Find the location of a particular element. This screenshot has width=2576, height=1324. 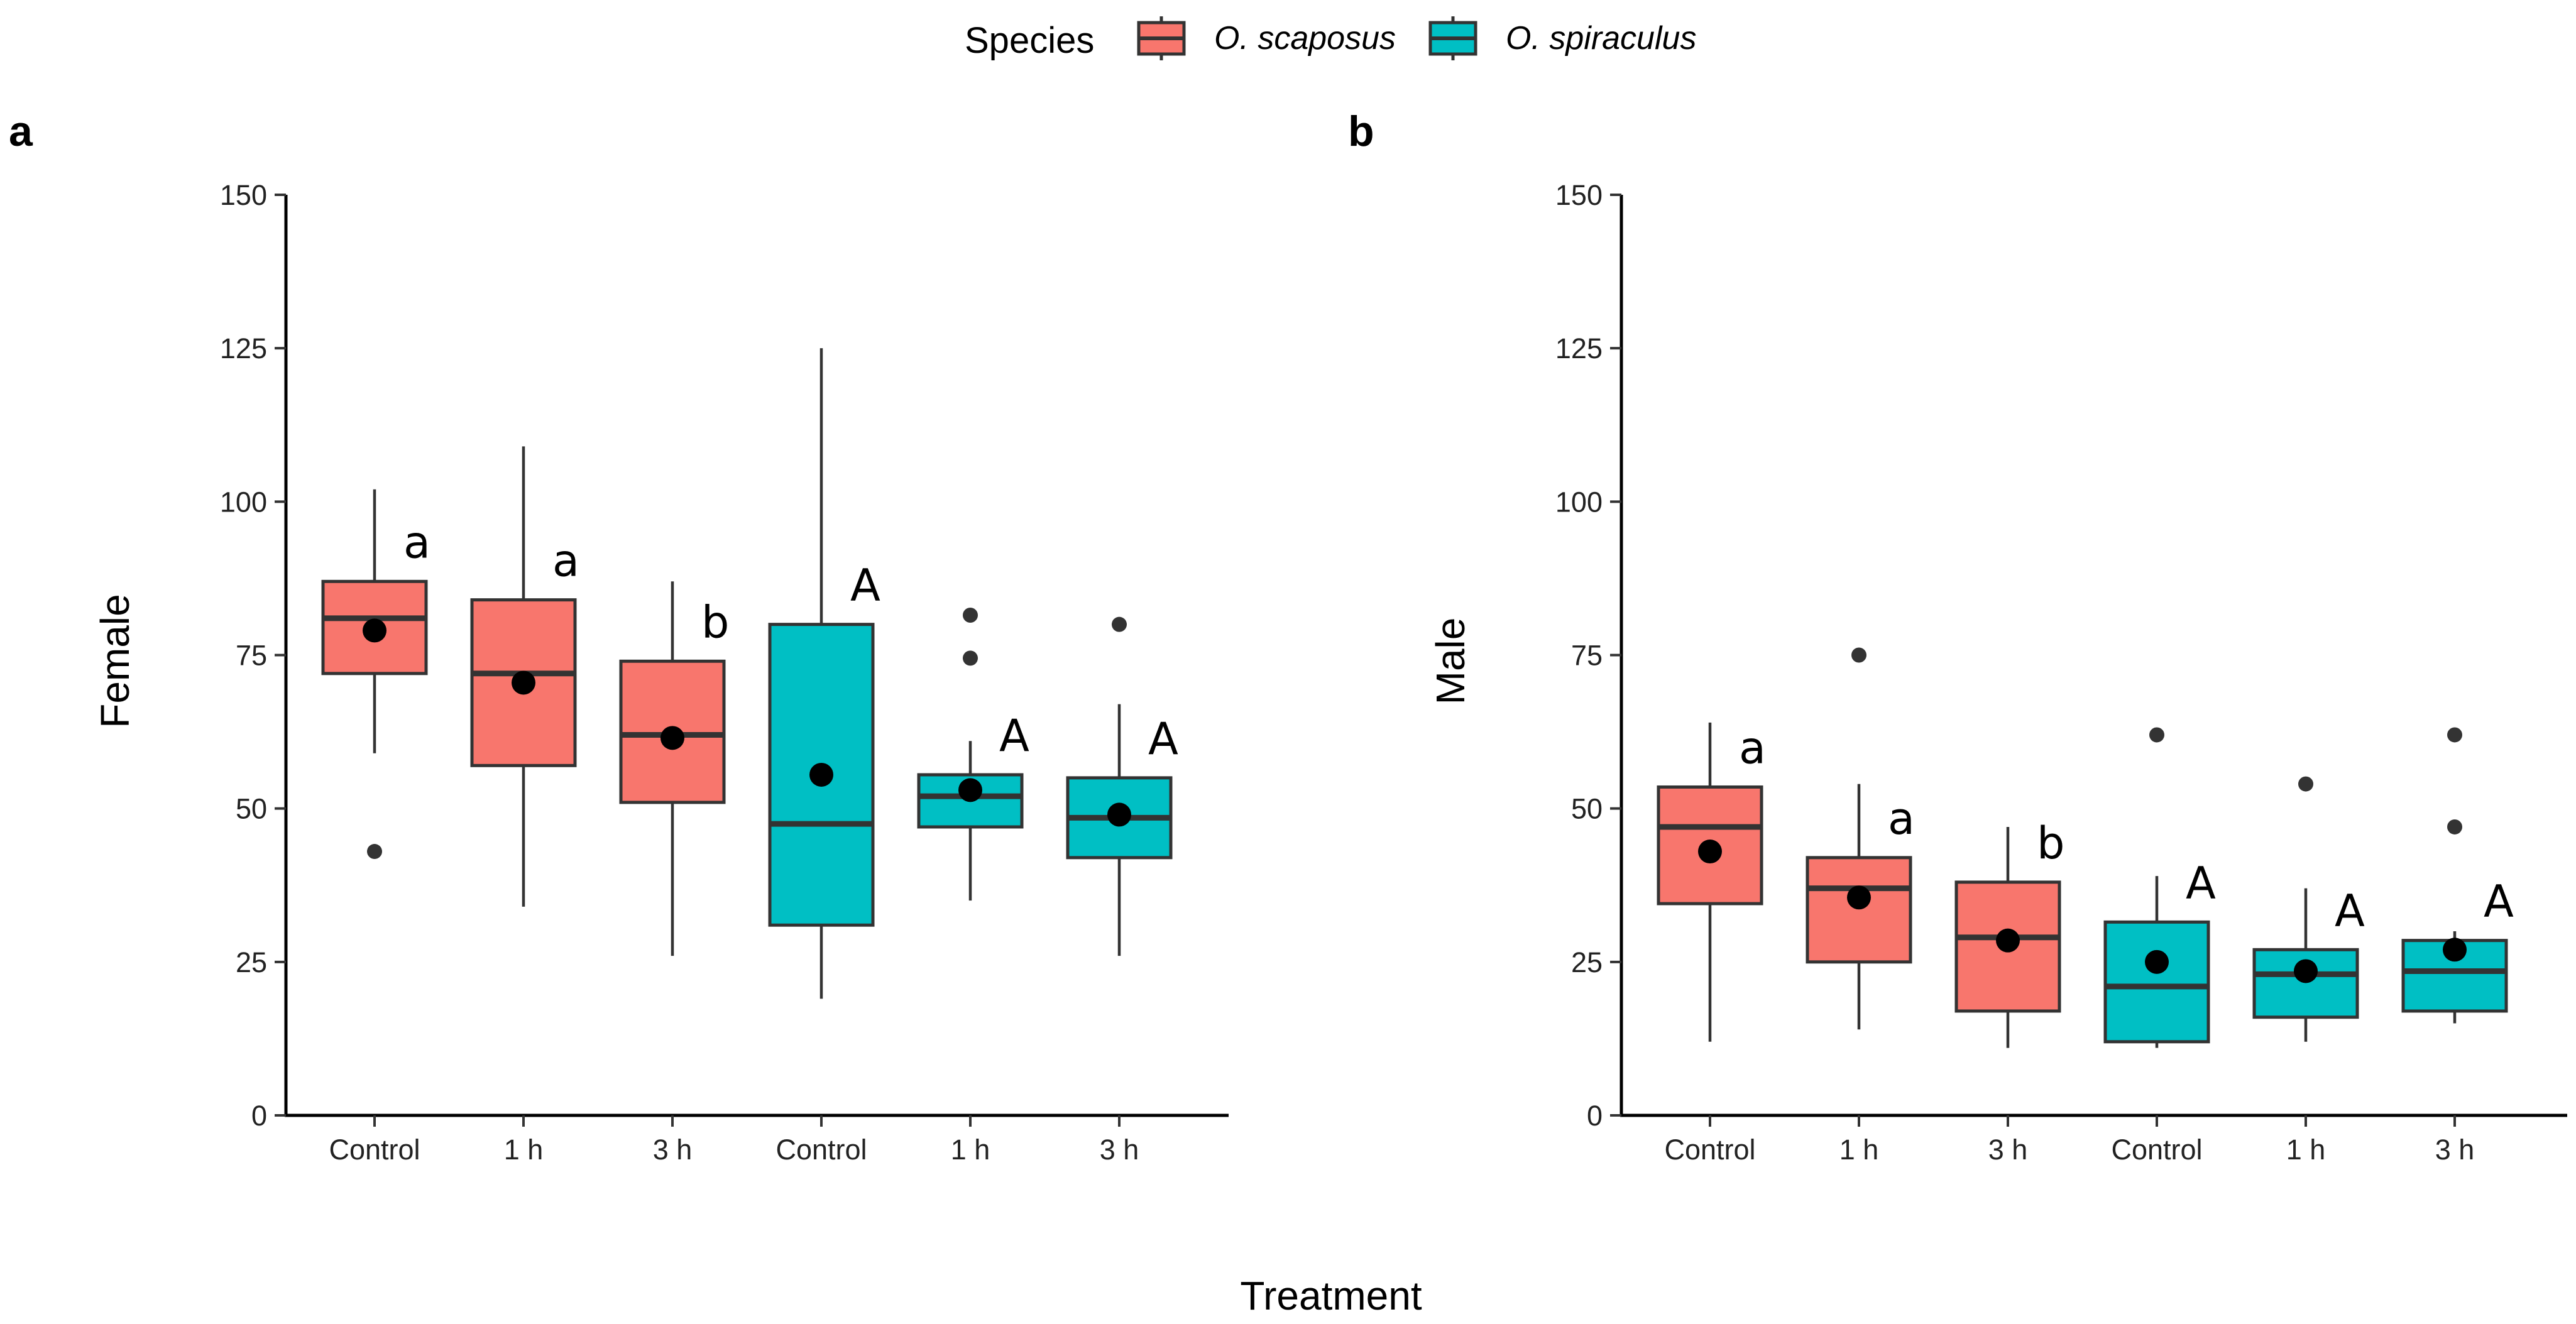

panel-b-y-tick-label: 100 is located at coordinates (1579, 502).